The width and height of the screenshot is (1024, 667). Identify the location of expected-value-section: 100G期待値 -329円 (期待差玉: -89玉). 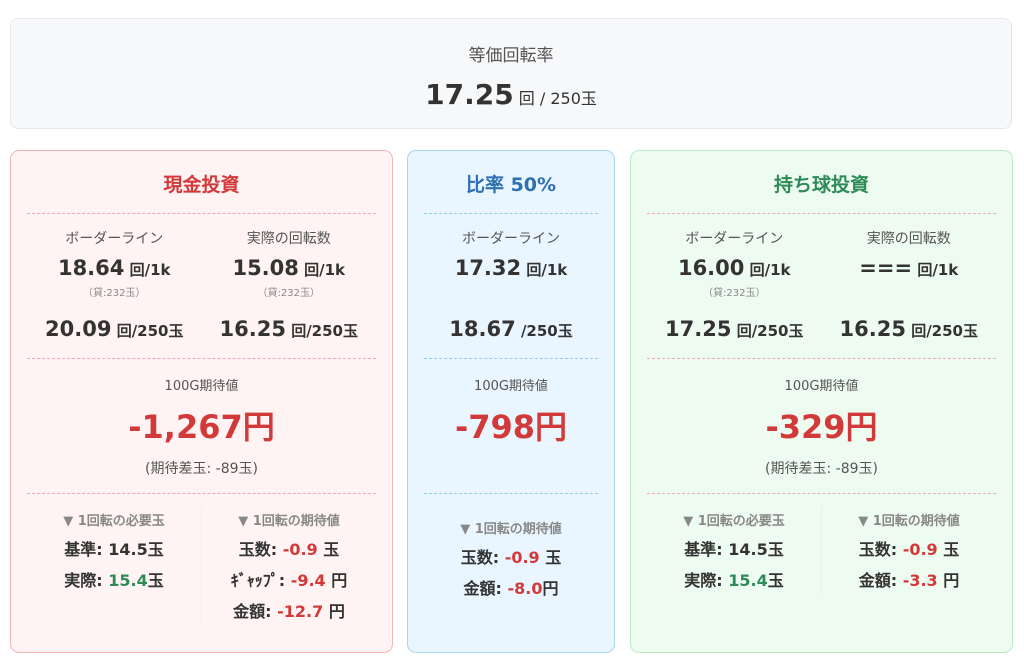
(821, 426).